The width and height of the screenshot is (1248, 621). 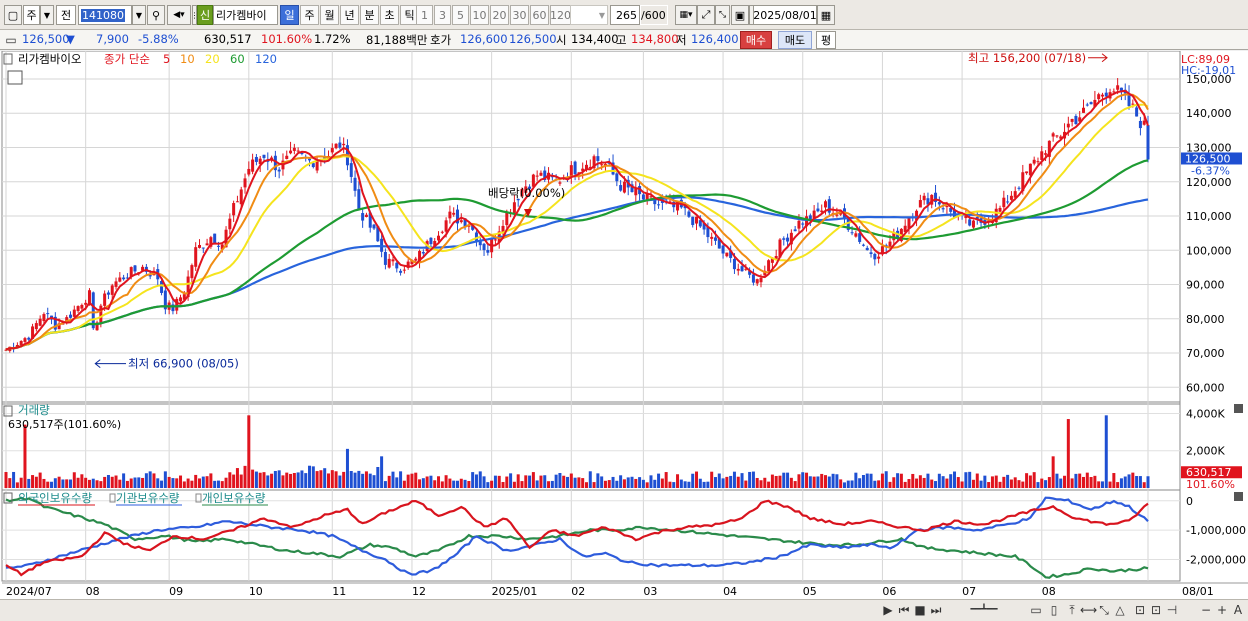 What do you see at coordinates (1156, 610) in the screenshot?
I see `tool-c-icon: ⊡` at bounding box center [1156, 610].